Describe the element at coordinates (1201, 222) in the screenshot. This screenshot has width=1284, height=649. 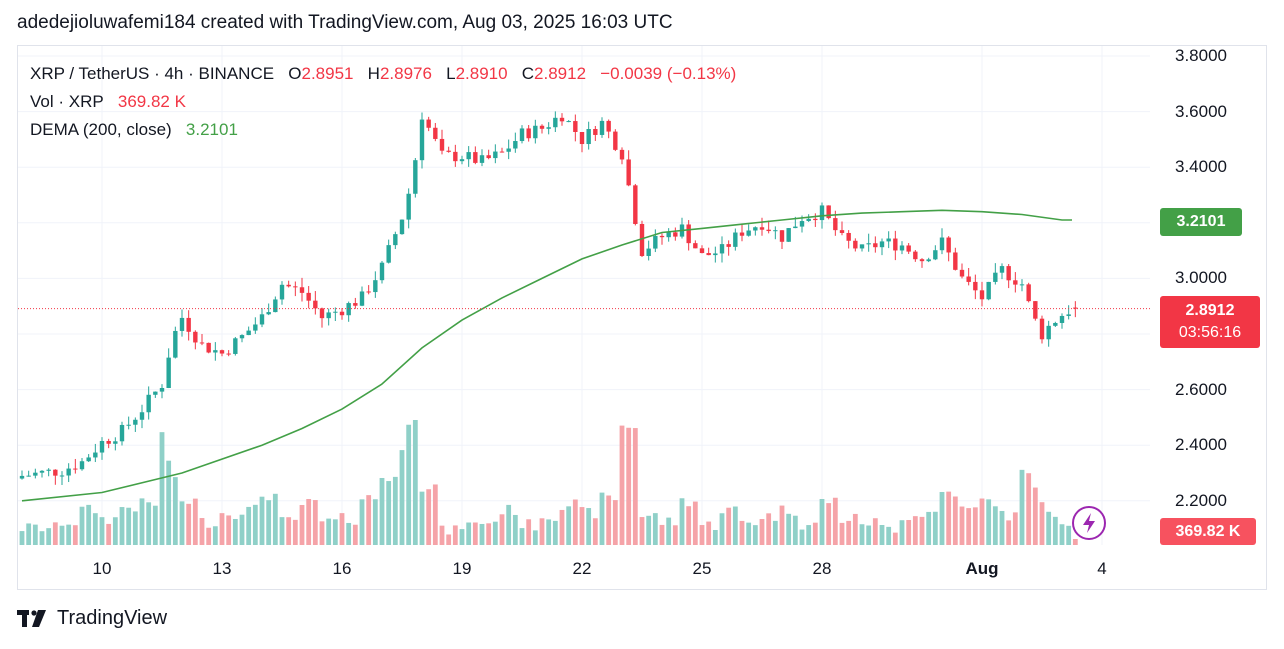
I see `dema-price-badge: 3.2101` at that location.